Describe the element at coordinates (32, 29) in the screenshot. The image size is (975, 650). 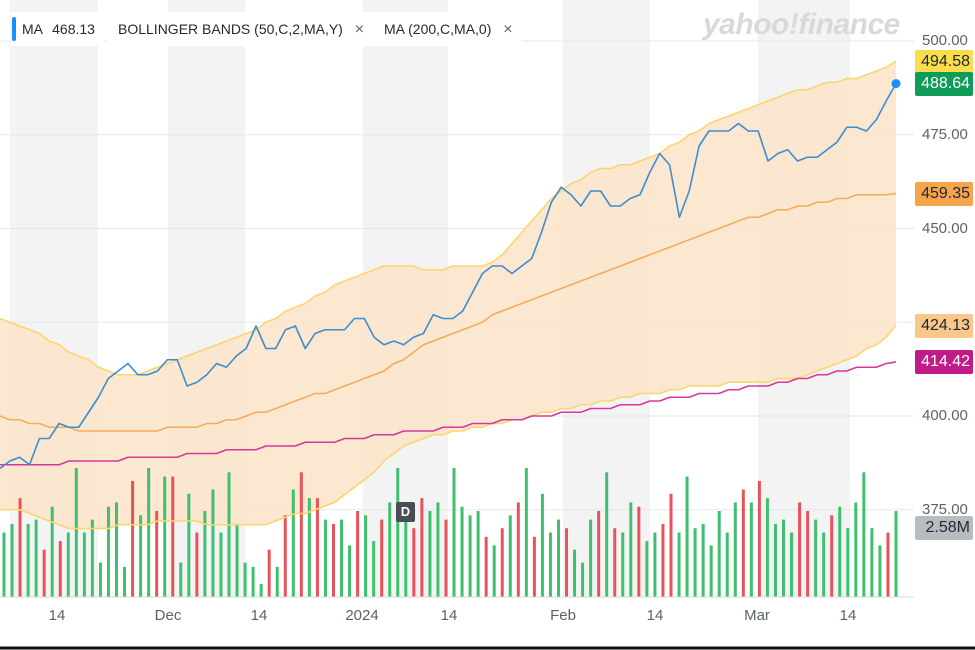
I see `indicator-ma-label: MA` at that location.